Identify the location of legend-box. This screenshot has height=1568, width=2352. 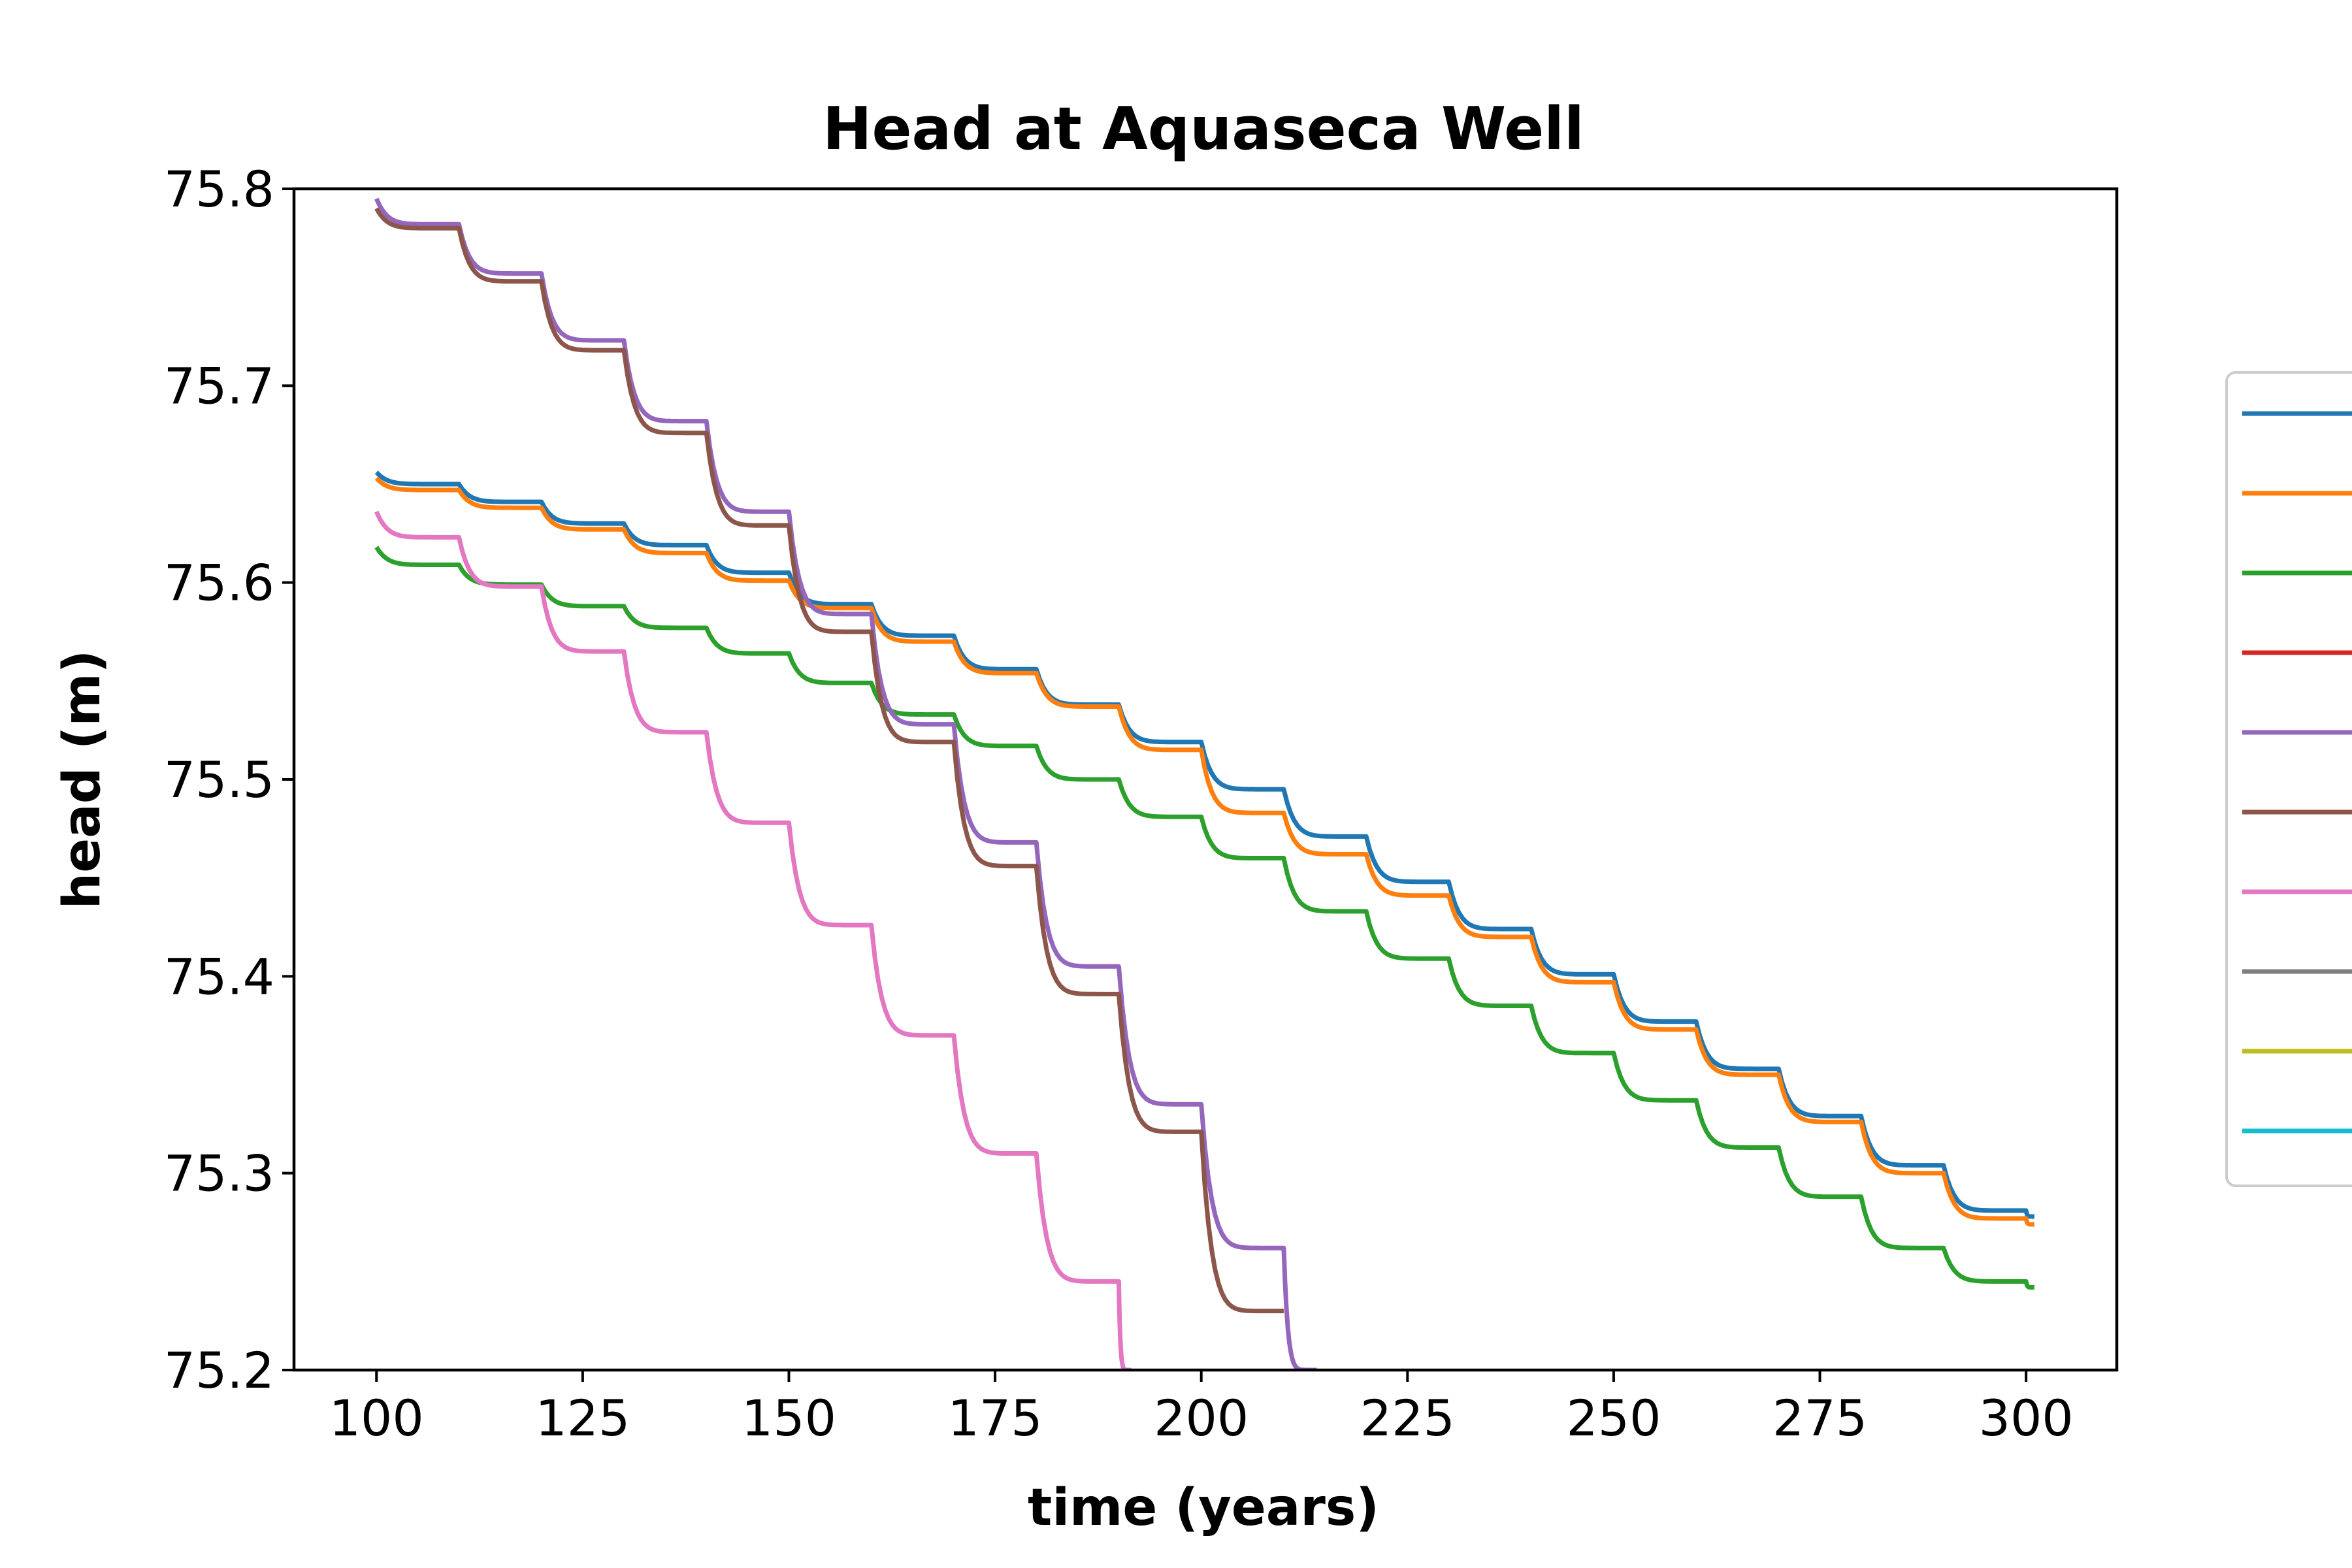
(2288, 779).